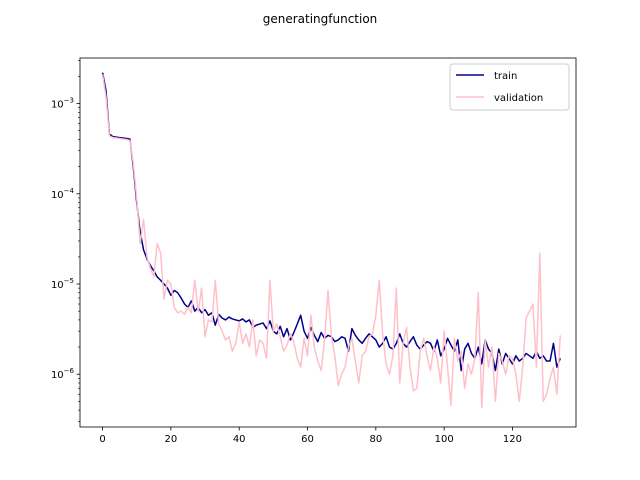 This screenshot has width=640, height=480. I want to click on x-tick-label: 0, so click(102, 439).